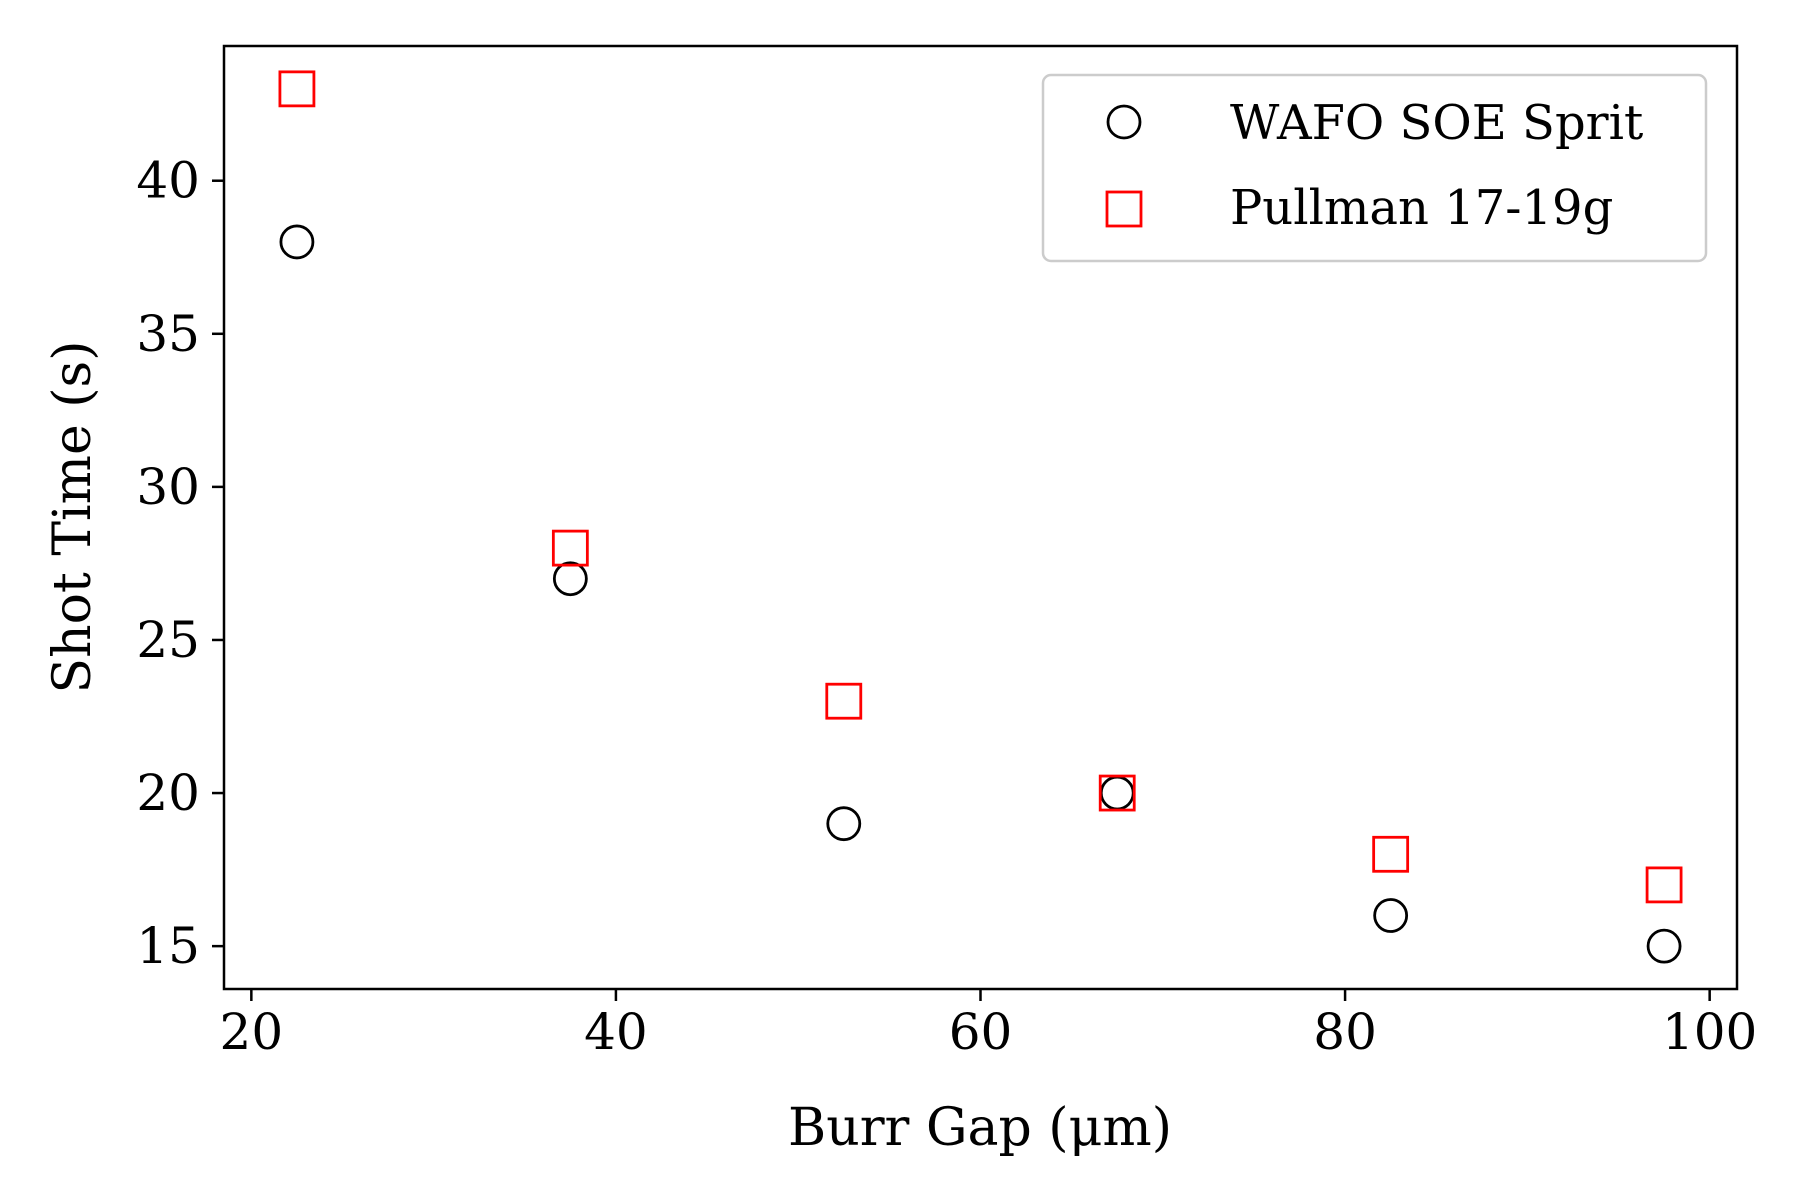 Image resolution: width=1800 pixels, height=1200 pixels. I want to click on y-tick-label: 15, so click(168, 946).